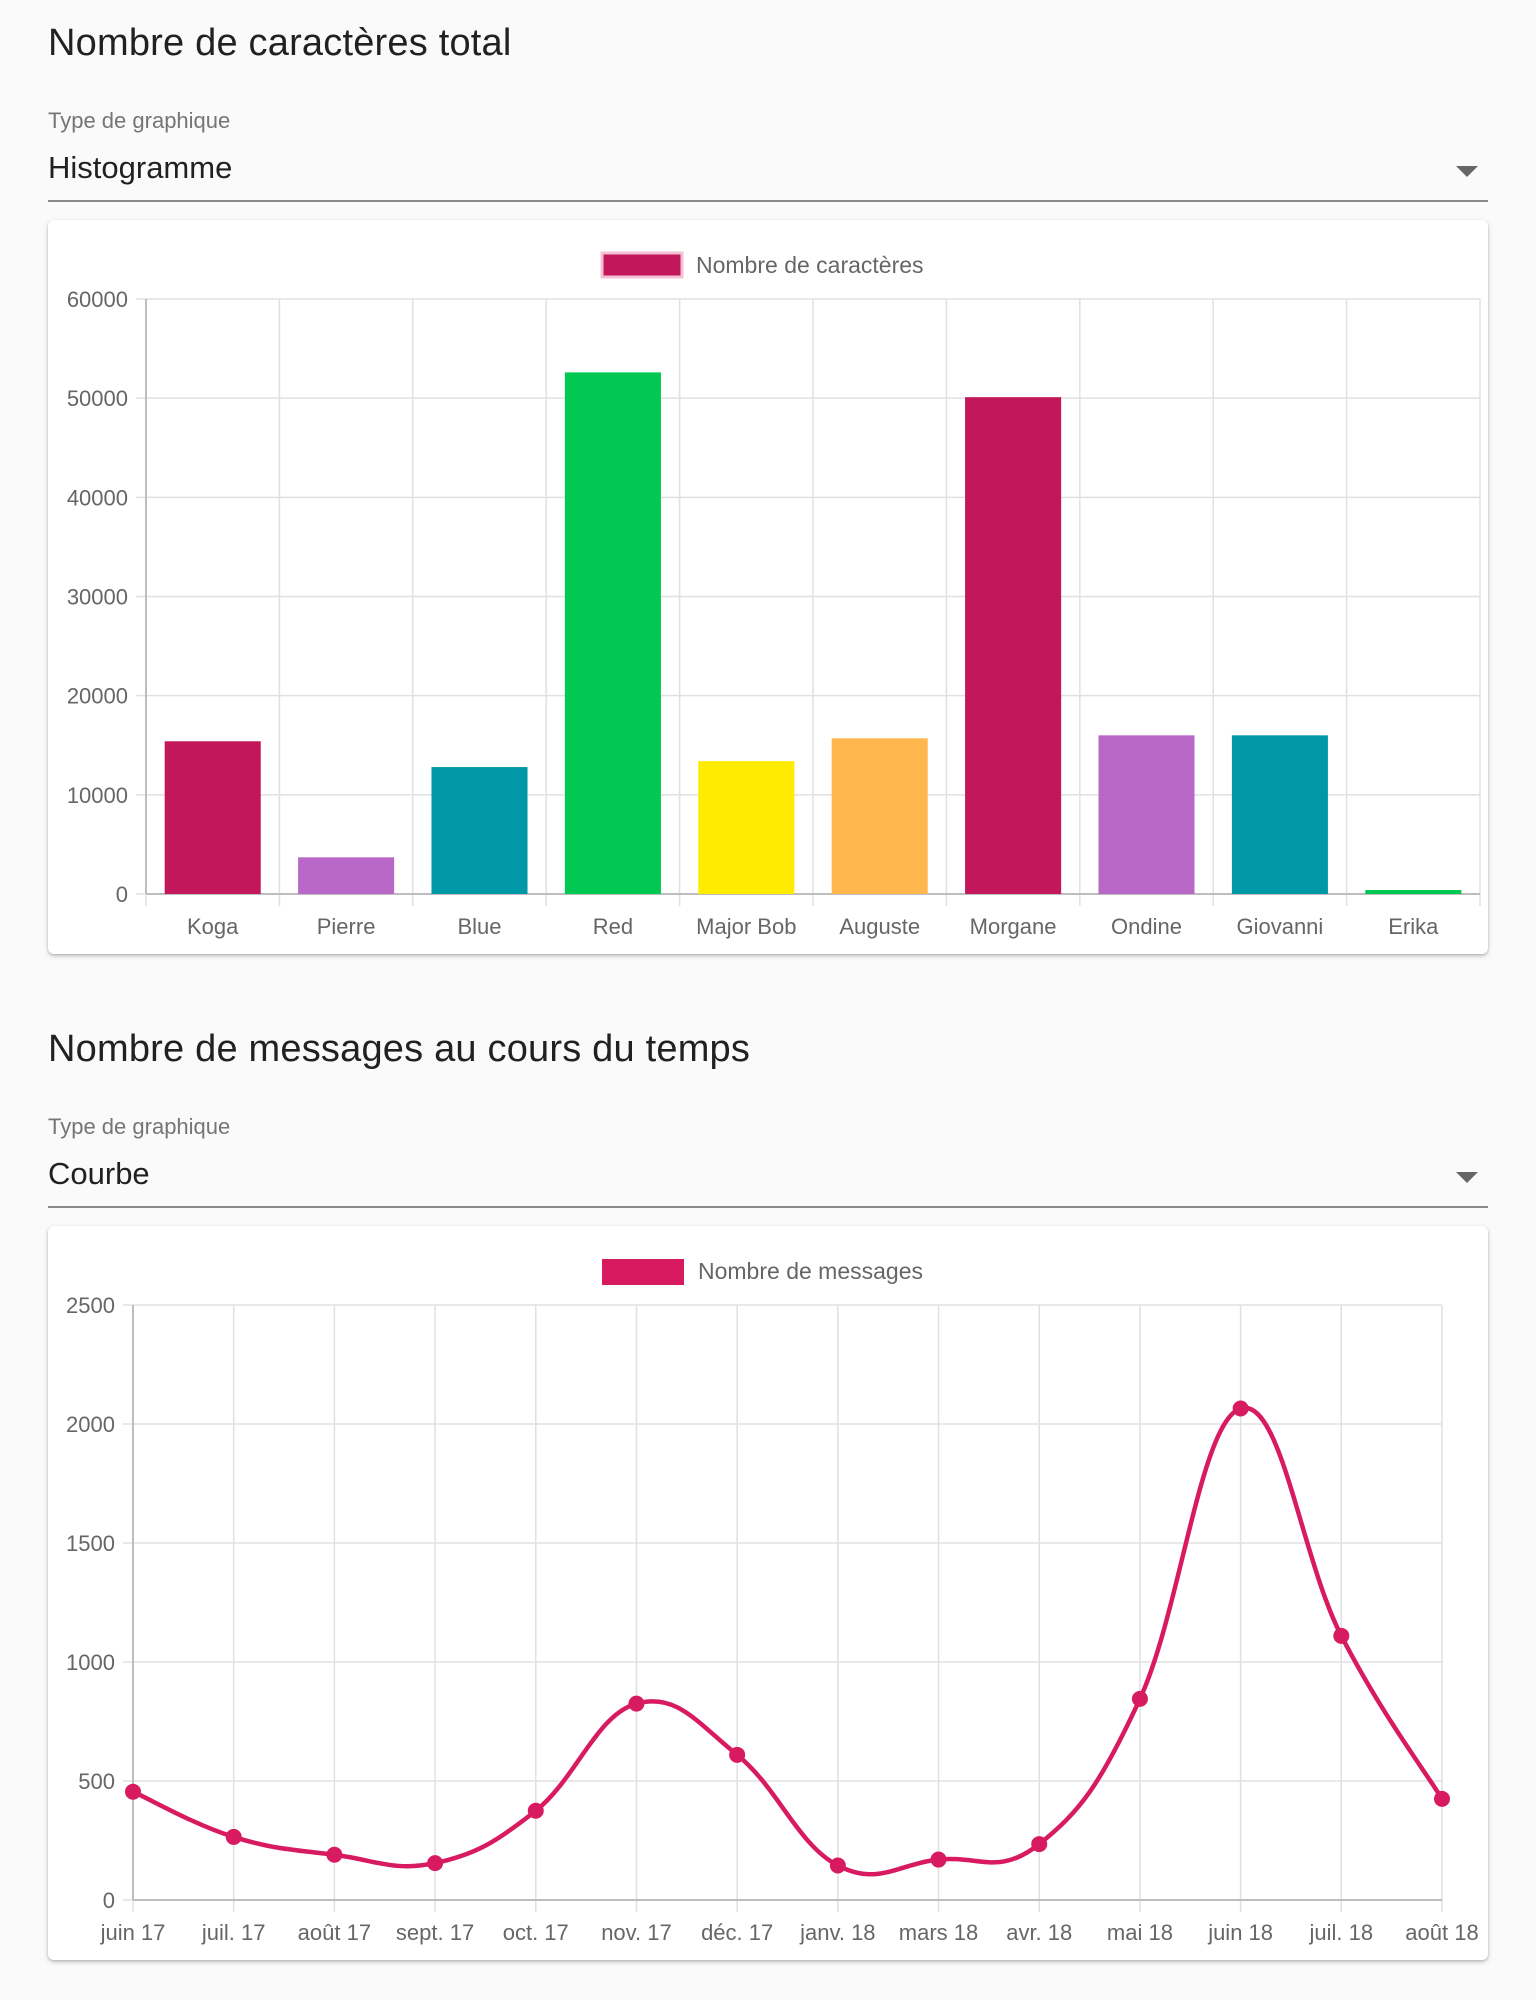 This screenshot has width=1536, height=2000. Describe the element at coordinates (97, 497) in the screenshot. I see `y-tick-label: 40000` at that location.